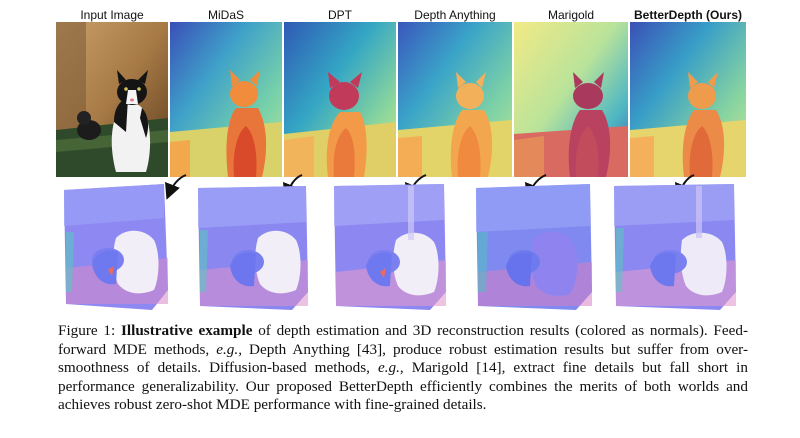 The image size is (800, 438). Describe the element at coordinates (252, 245) in the screenshot. I see `normal-render-dpt` at that location.